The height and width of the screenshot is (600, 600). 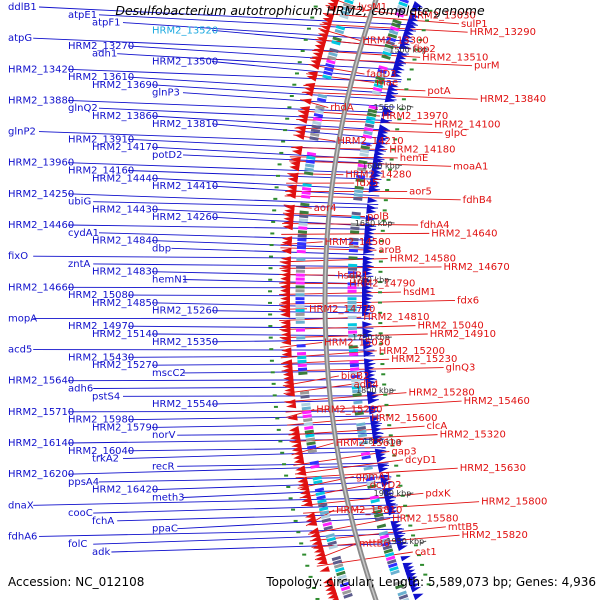 I want to click on reverse-gene-label: dcyD1, so click(x=421, y=460).